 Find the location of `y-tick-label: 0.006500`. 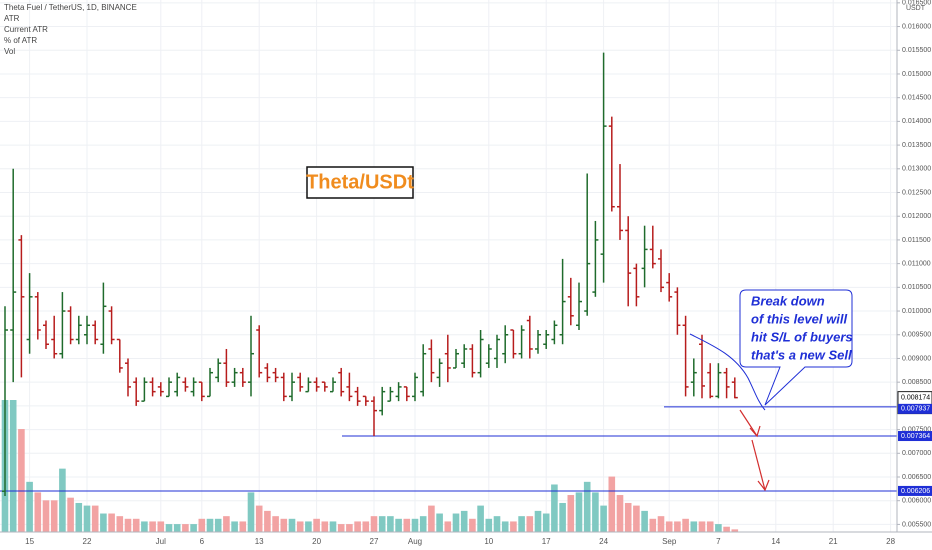

y-tick-label: 0.006500 is located at coordinates (916, 477).